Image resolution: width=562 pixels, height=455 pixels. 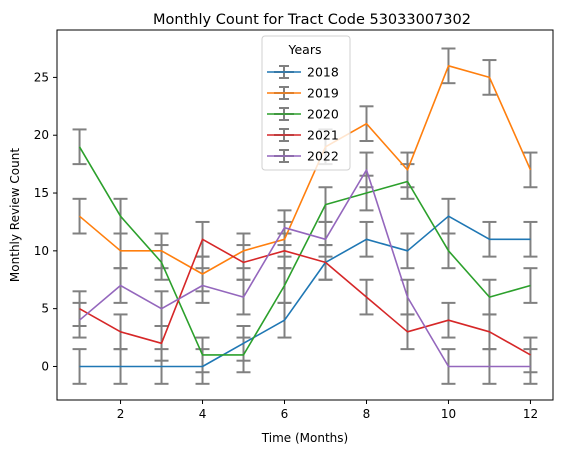 What do you see at coordinates (121, 414) in the screenshot?
I see `x-tick-label: 2` at bounding box center [121, 414].